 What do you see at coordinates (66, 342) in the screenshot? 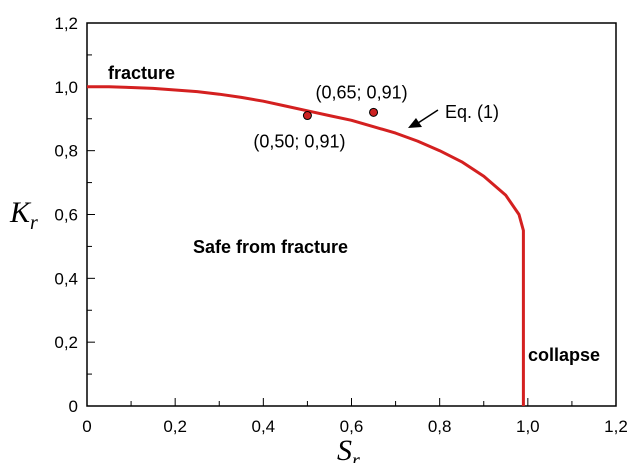
I see `y-tick-label: 0,2` at bounding box center [66, 342].